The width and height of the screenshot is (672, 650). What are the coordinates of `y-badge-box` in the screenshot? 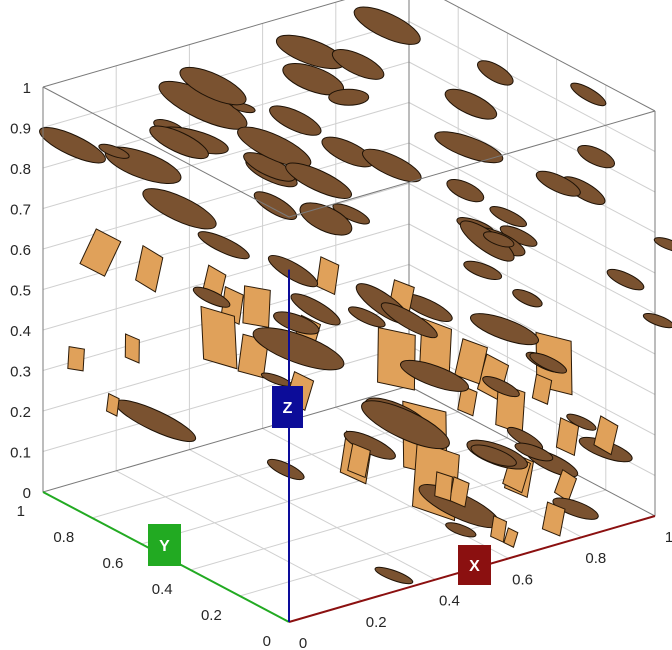 It's located at (164, 545).